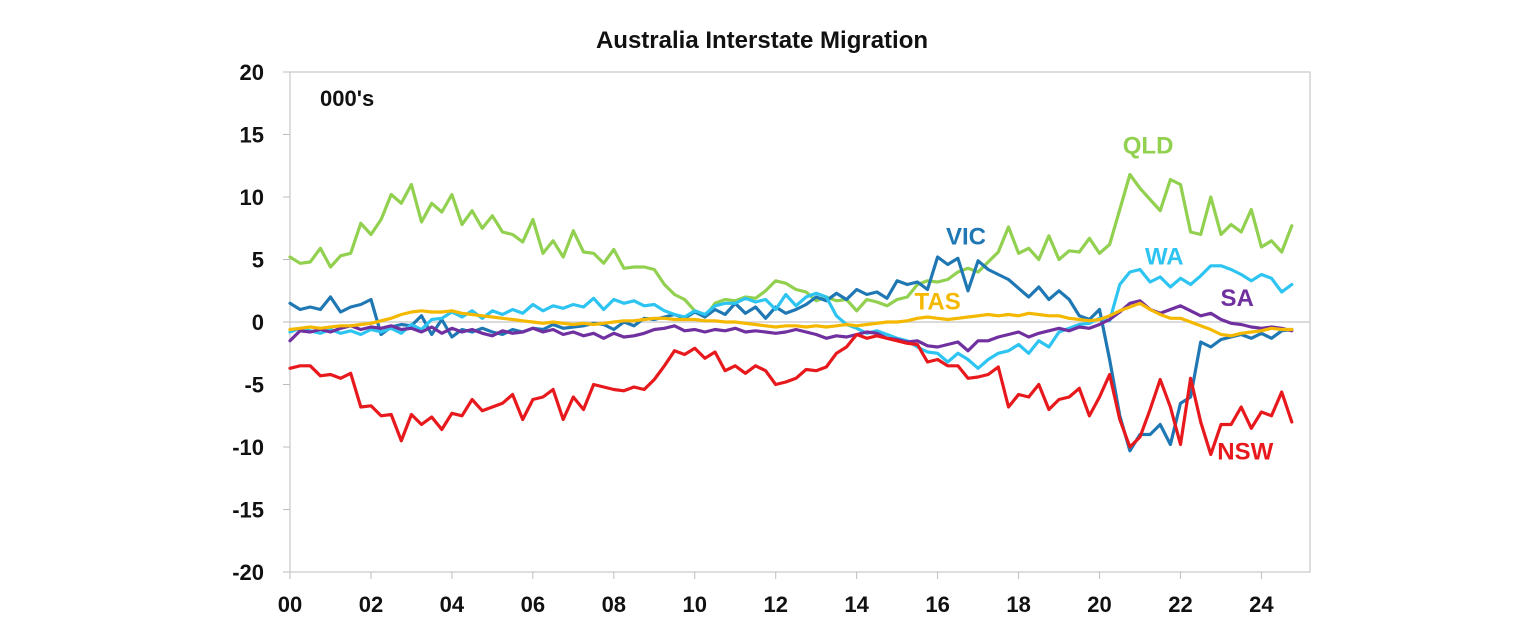  Describe the element at coordinates (1261, 604) in the screenshot. I see `x-tick-label: 24` at that location.